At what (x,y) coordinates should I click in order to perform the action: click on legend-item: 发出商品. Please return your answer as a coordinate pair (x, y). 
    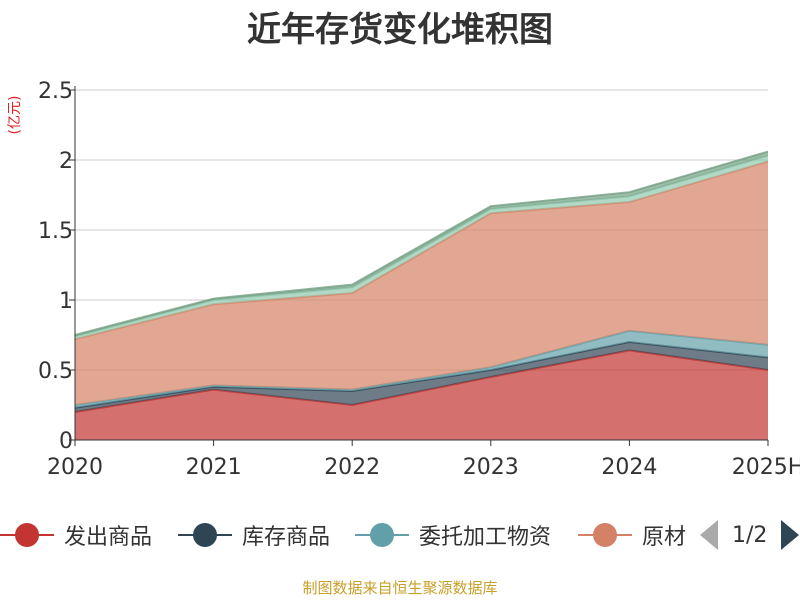
    Looking at the image, I should click on (76, 535).